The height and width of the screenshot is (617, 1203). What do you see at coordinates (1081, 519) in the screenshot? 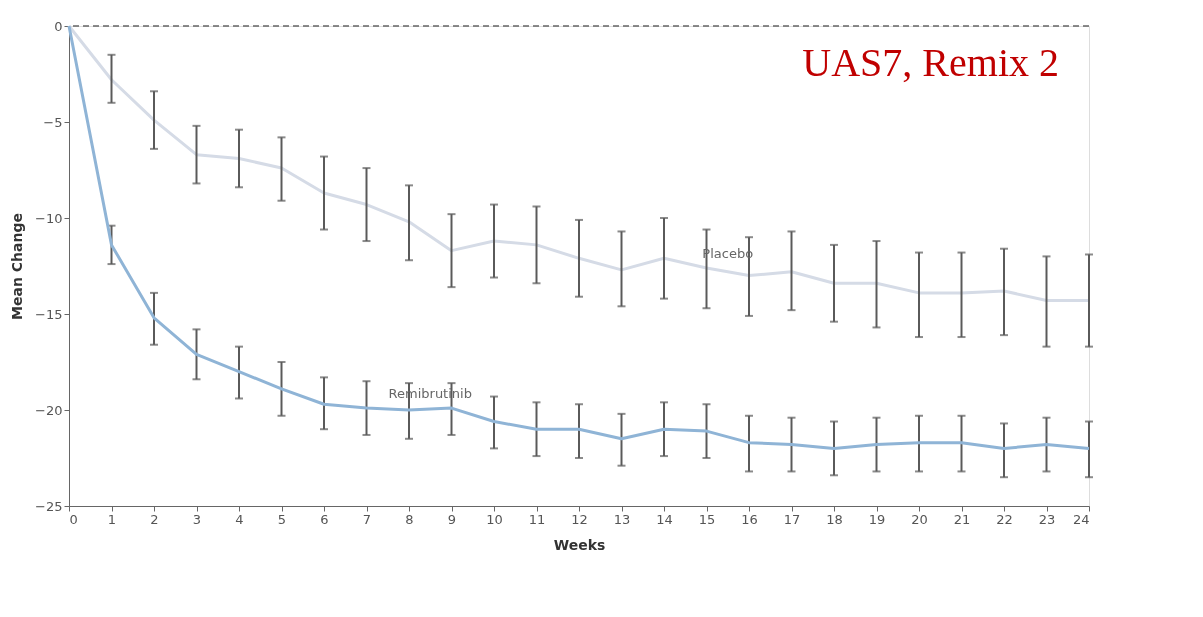
I see `x-tick-label: 24` at bounding box center [1081, 519].